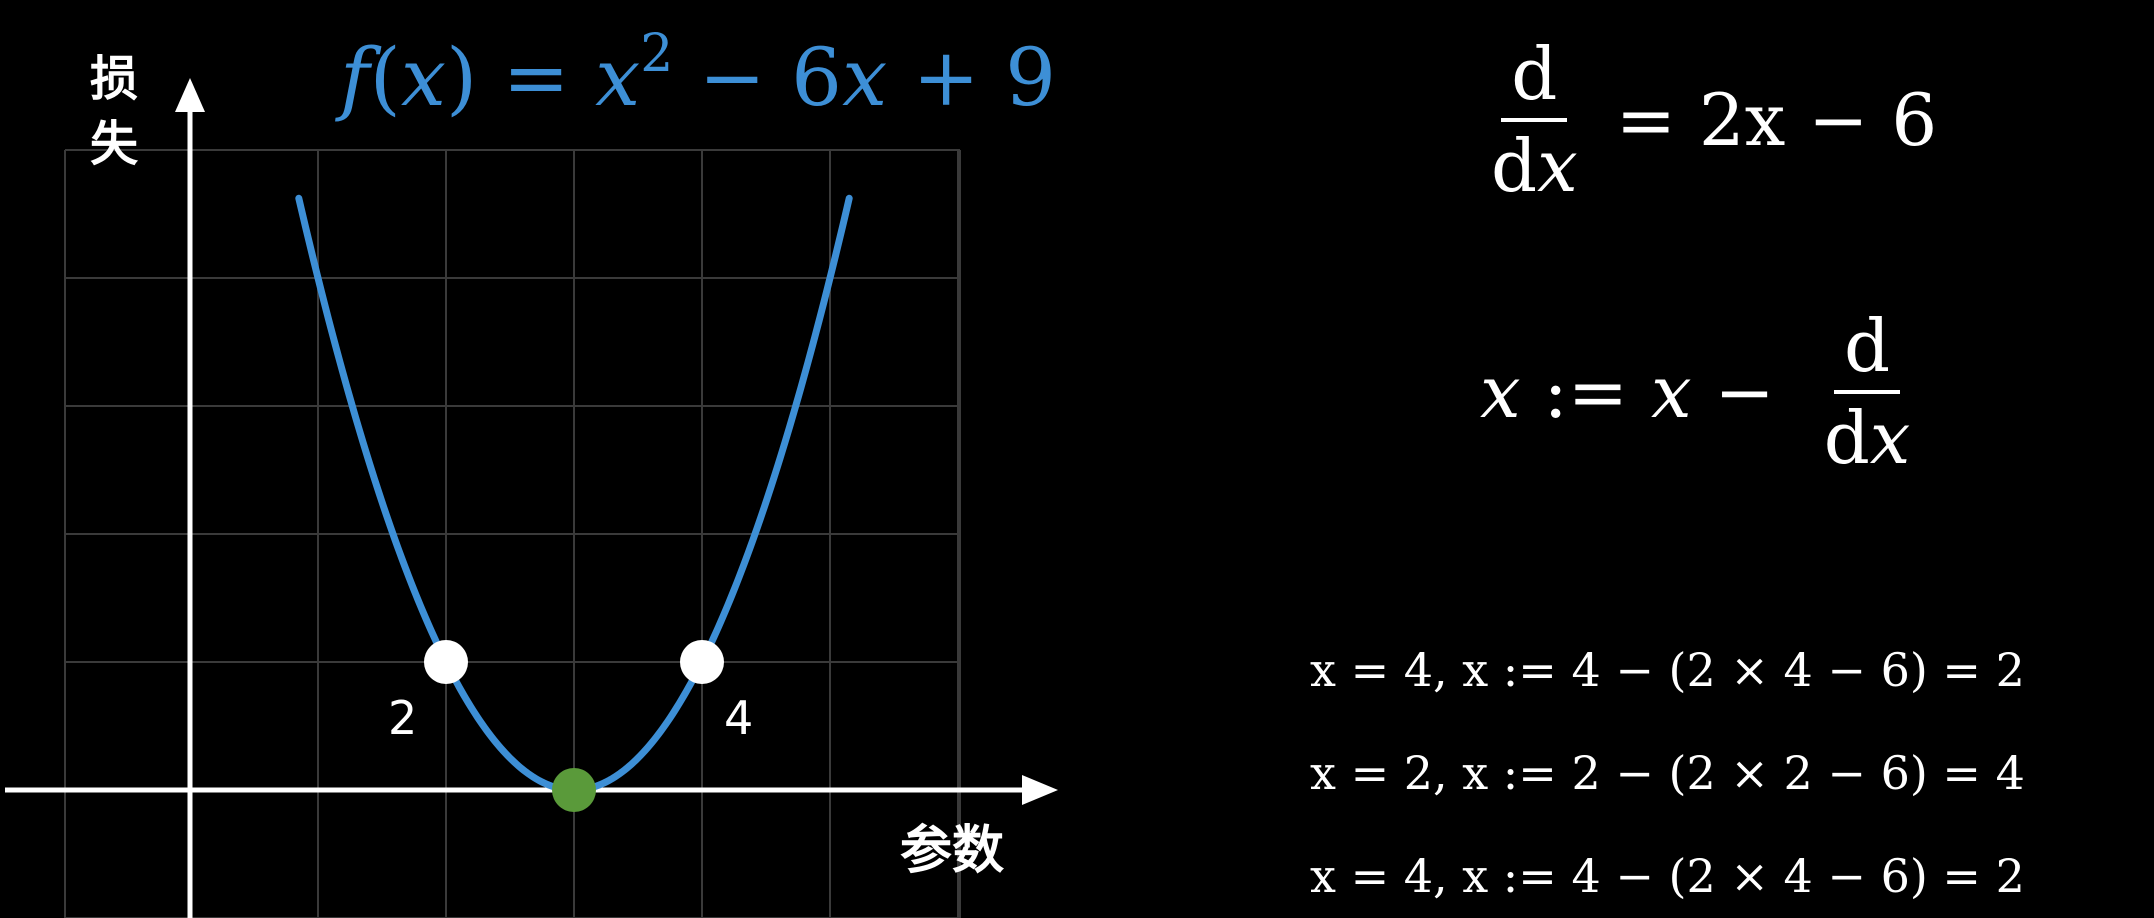 The width and height of the screenshot is (2154, 918). I want to click on update-x: x, so click(1671, 392).